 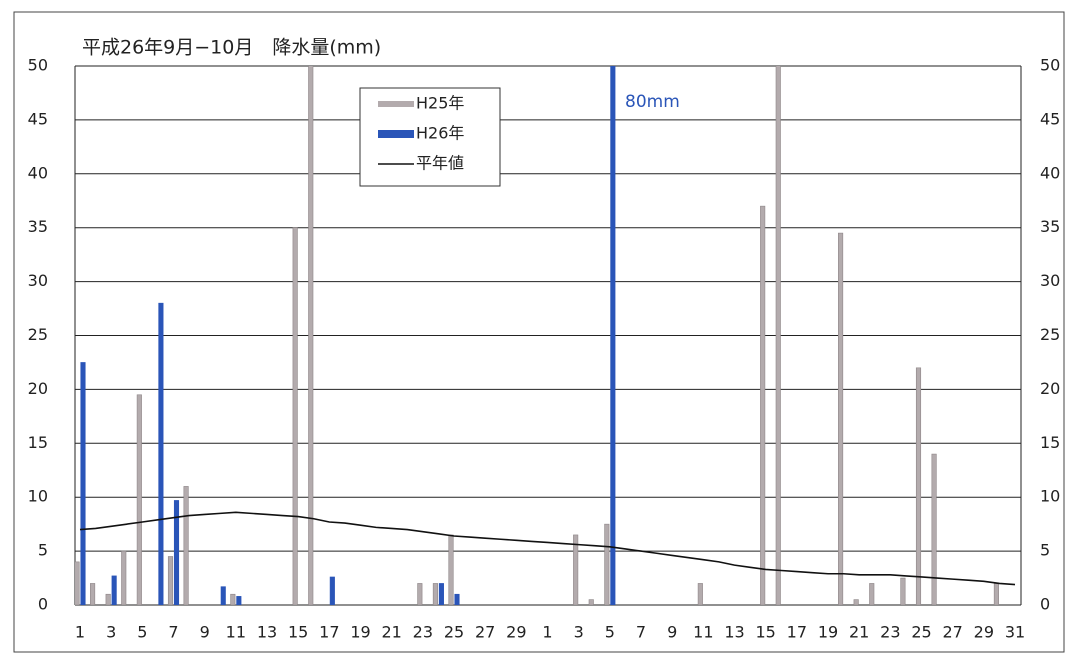 I want to click on y-tick-label: 25, so click(x=38, y=334).